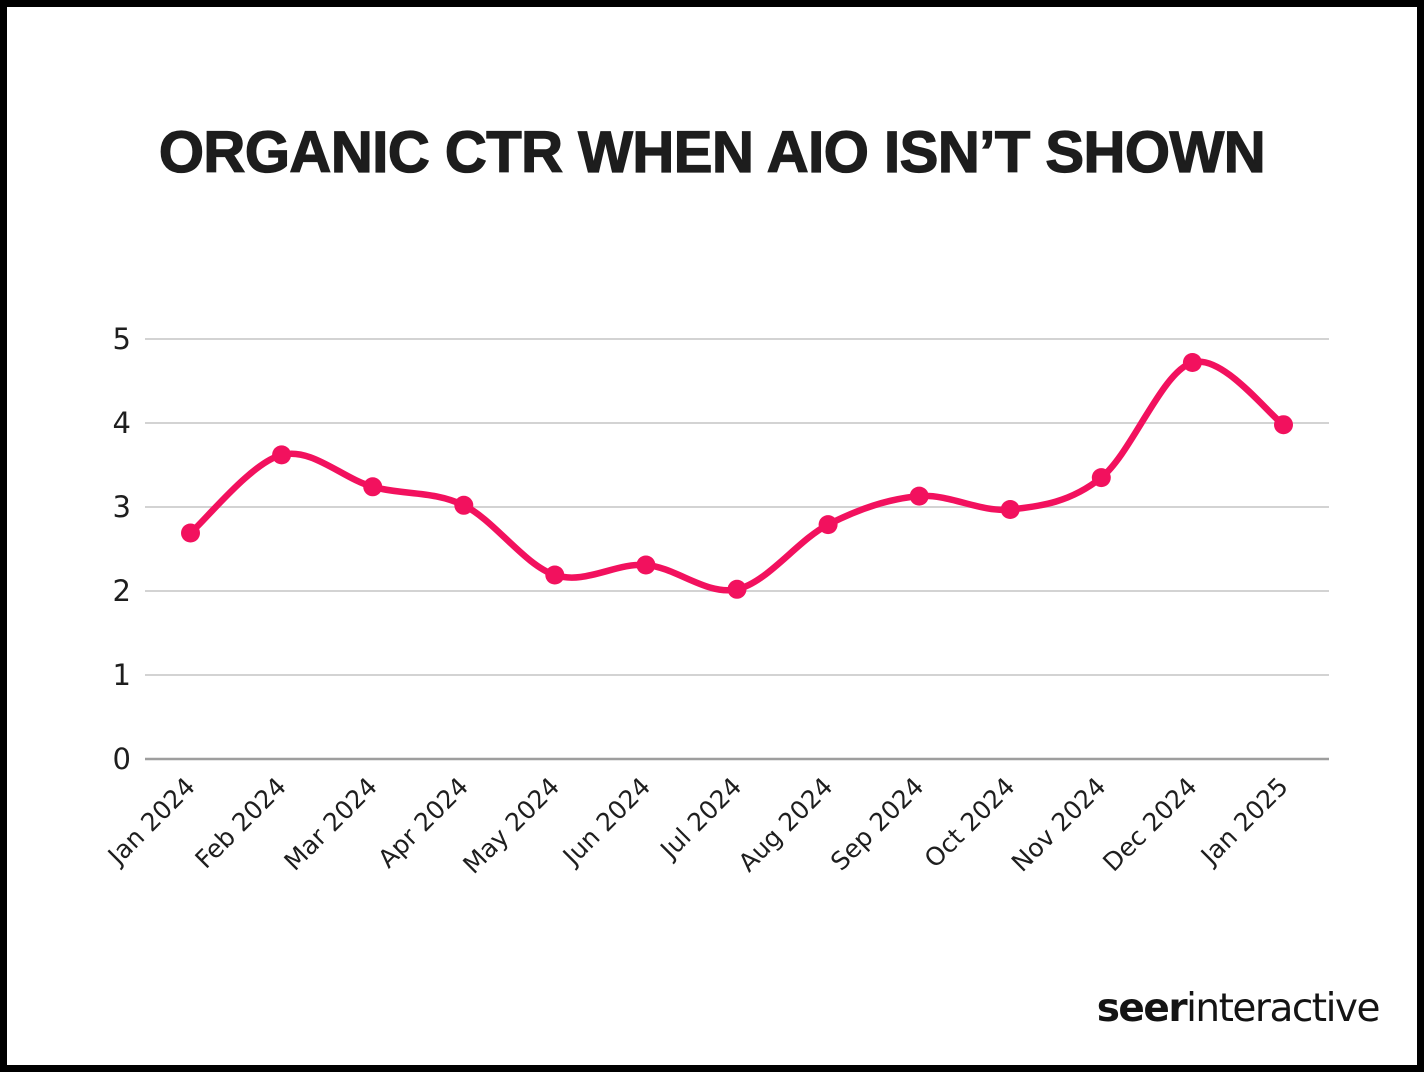 The image size is (1424, 1072). Describe the element at coordinates (151, 822) in the screenshot. I see `x-tick-label-jan-2024: Jan 2024` at that location.